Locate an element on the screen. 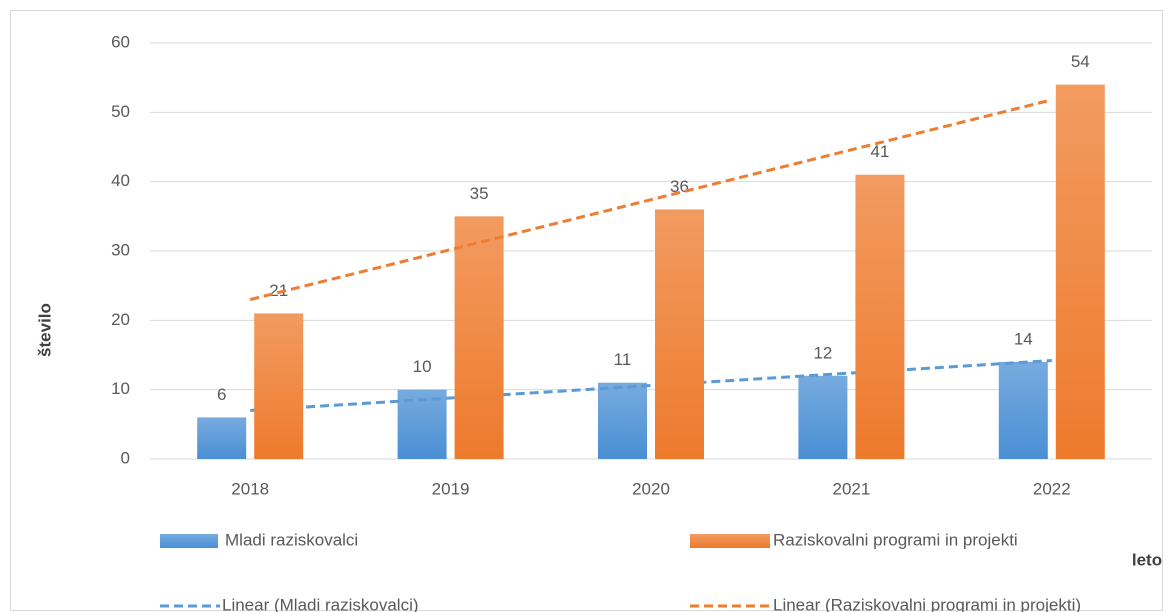 This screenshot has height=612, width=1174. data-label: 54 is located at coordinates (1080, 61).